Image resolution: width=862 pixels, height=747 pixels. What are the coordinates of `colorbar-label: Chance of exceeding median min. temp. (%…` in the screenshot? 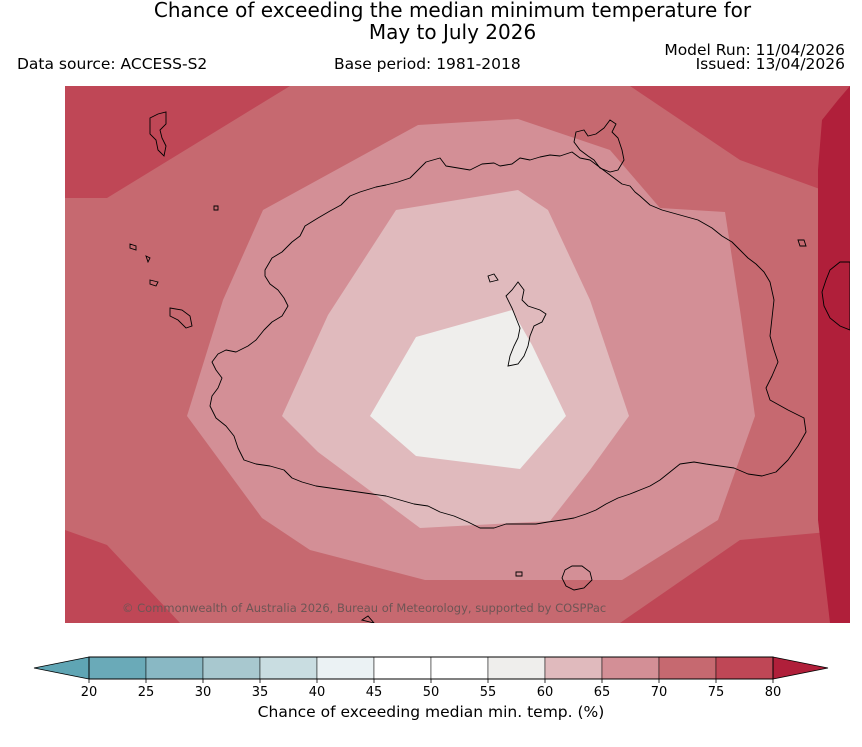 It's located at (431, 712).